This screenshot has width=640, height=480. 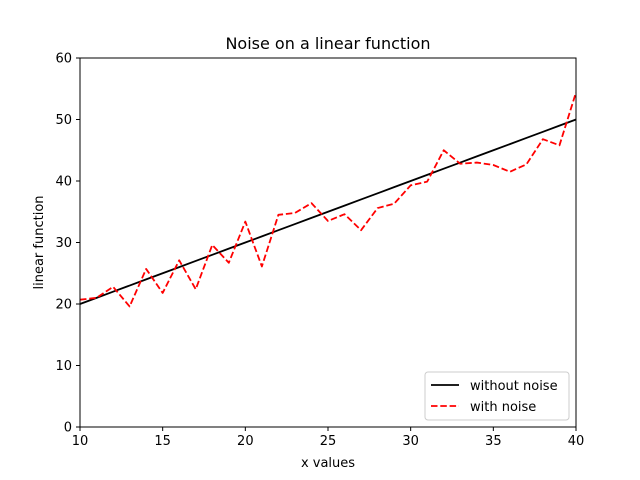 What do you see at coordinates (410, 441) in the screenshot?
I see `x-tick-label: 30` at bounding box center [410, 441].